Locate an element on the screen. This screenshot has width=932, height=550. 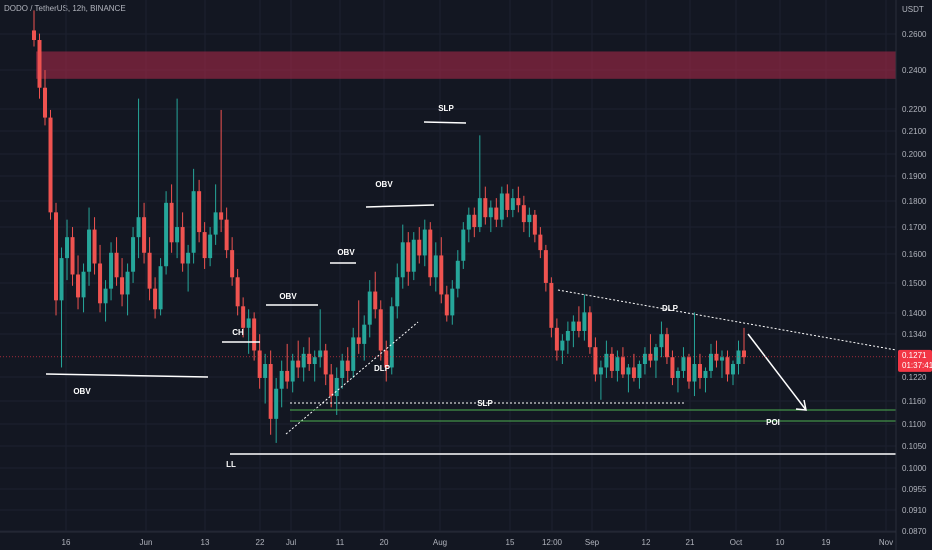
y-tick-label: 0.1050 is located at coordinates (914, 446).